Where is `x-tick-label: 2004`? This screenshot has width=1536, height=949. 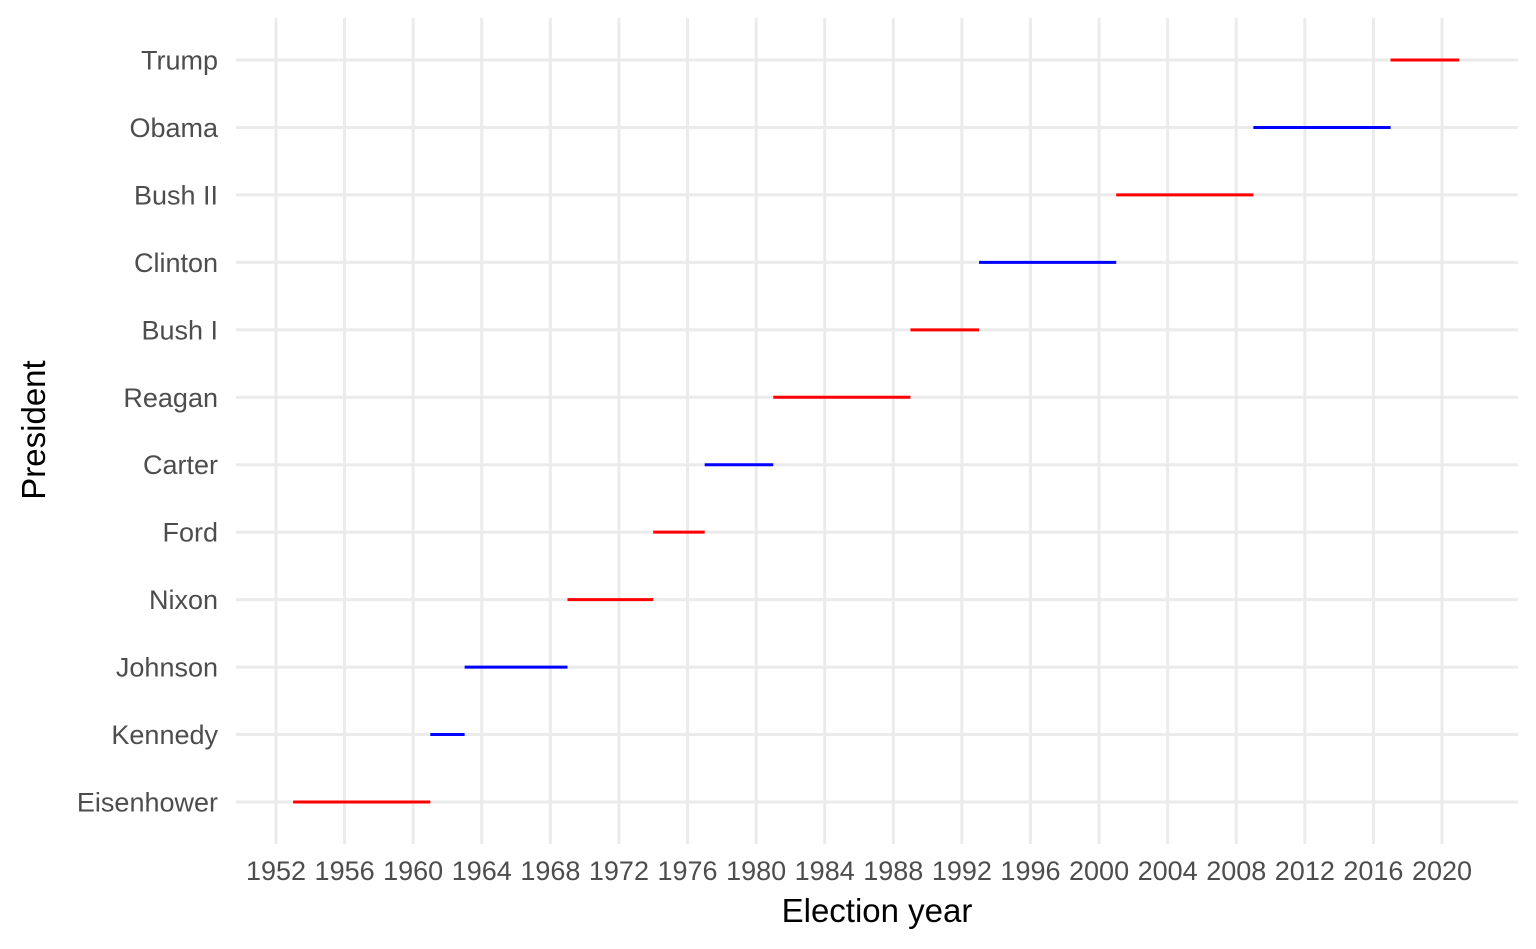 x-tick-label: 2004 is located at coordinates (1168, 871).